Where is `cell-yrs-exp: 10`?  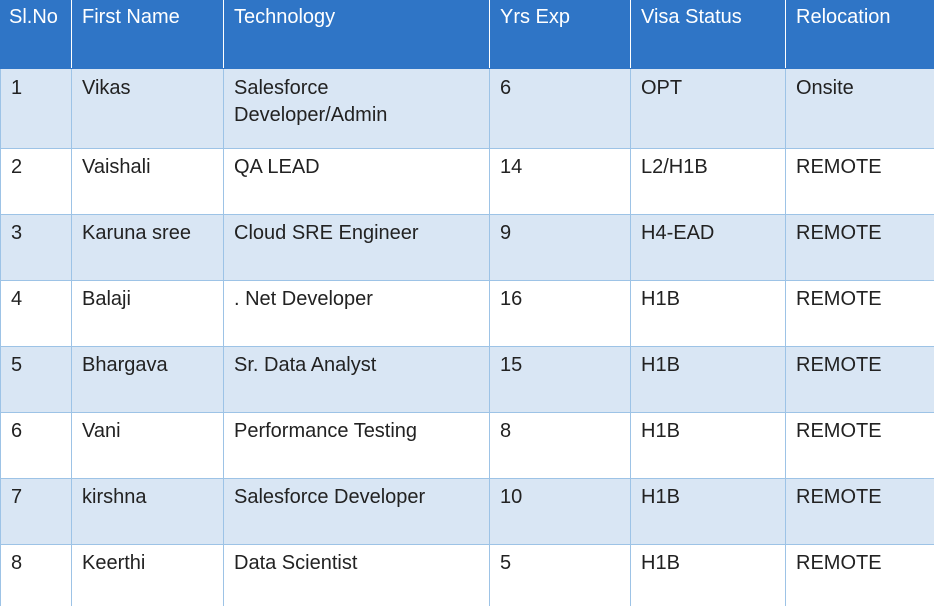
cell-yrs-exp: 10 is located at coordinates (560, 511).